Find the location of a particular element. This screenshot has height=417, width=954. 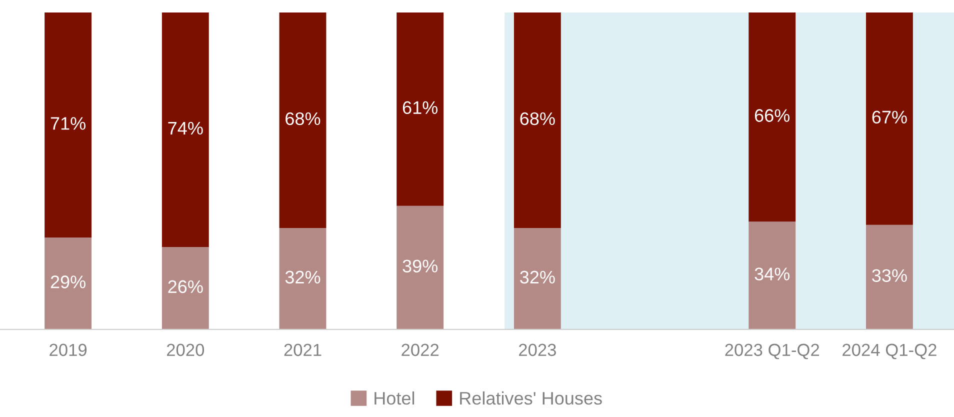

data-label: 61% is located at coordinates (420, 107).